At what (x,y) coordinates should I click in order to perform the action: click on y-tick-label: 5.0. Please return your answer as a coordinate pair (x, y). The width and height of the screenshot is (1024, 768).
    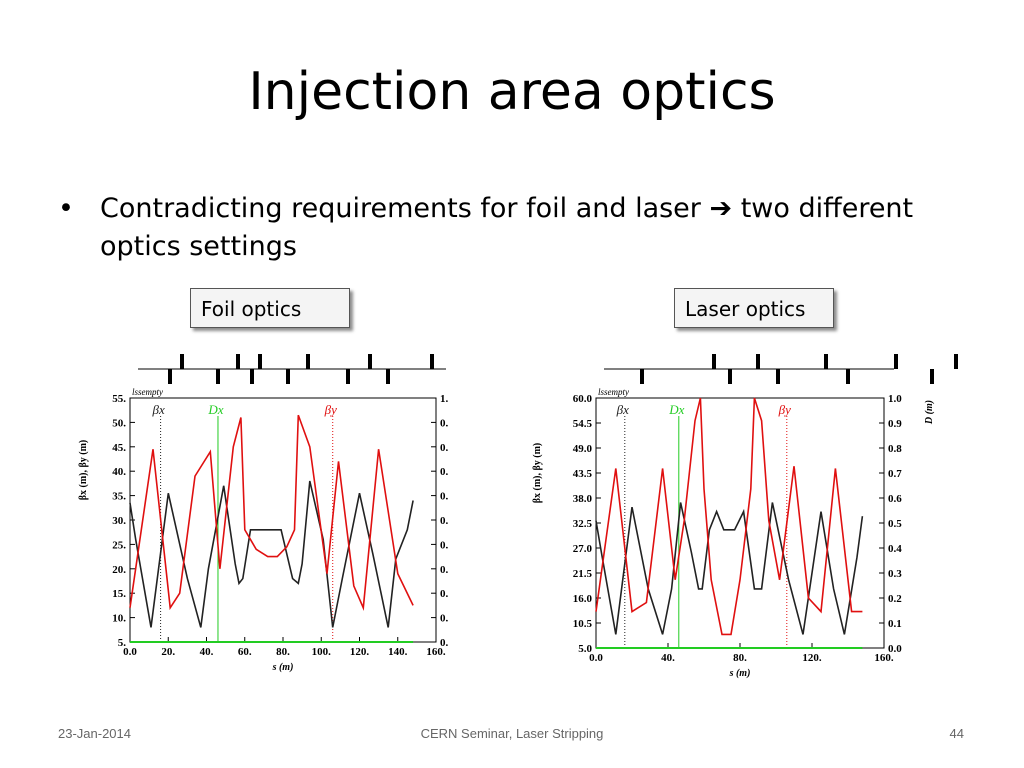
    Looking at the image, I should click on (585, 649).